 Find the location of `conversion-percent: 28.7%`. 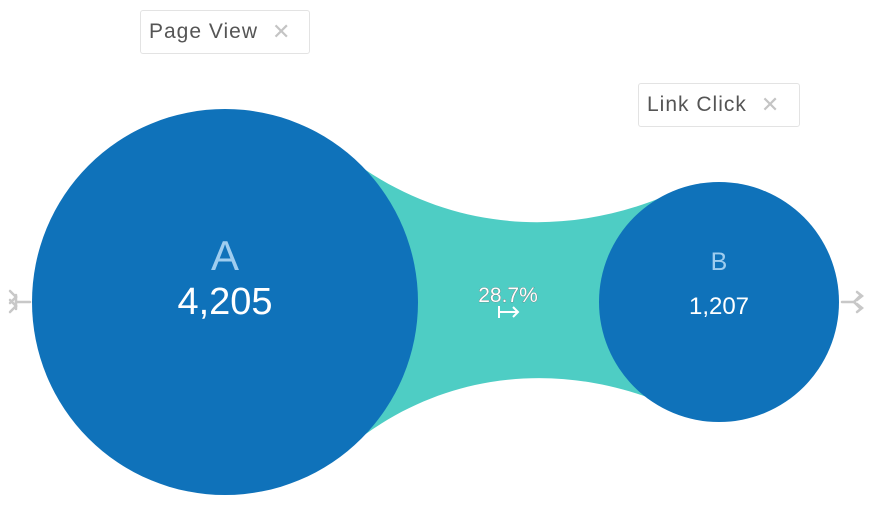

conversion-percent: 28.7% is located at coordinates (508, 295).